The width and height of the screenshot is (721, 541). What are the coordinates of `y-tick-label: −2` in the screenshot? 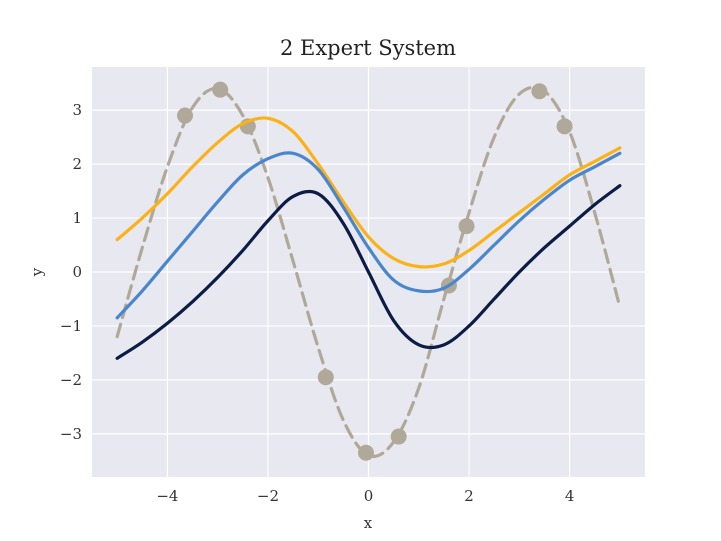 It's located at (71, 380).